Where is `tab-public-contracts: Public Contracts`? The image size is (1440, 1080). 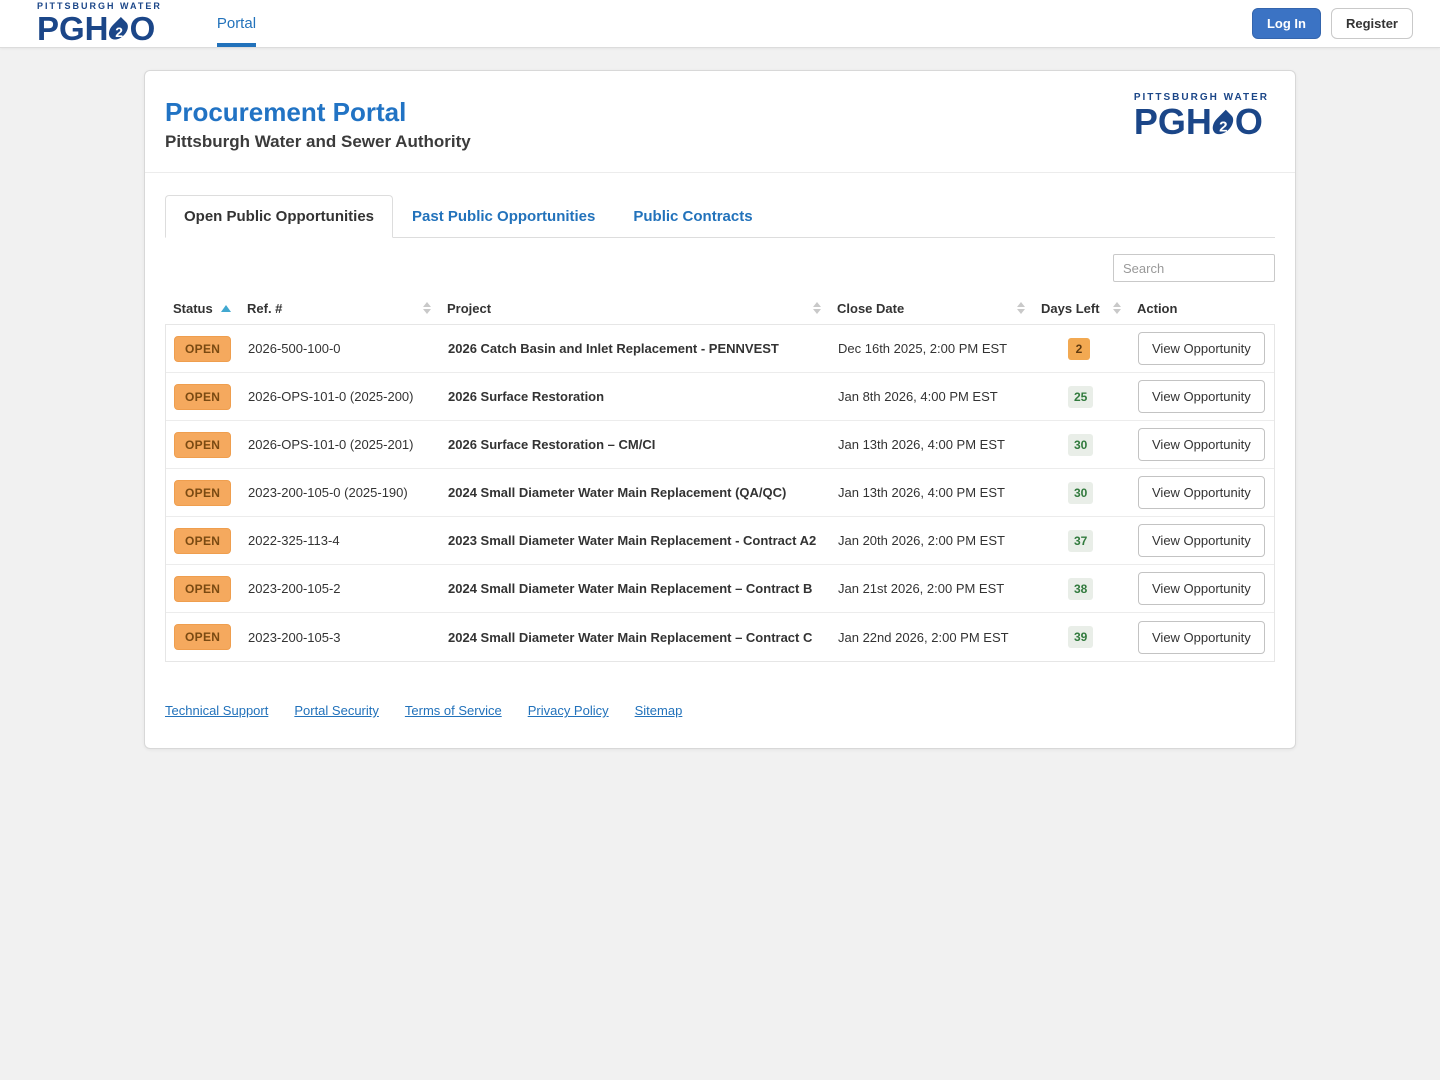 tab-public-contracts: Public Contracts is located at coordinates (692, 216).